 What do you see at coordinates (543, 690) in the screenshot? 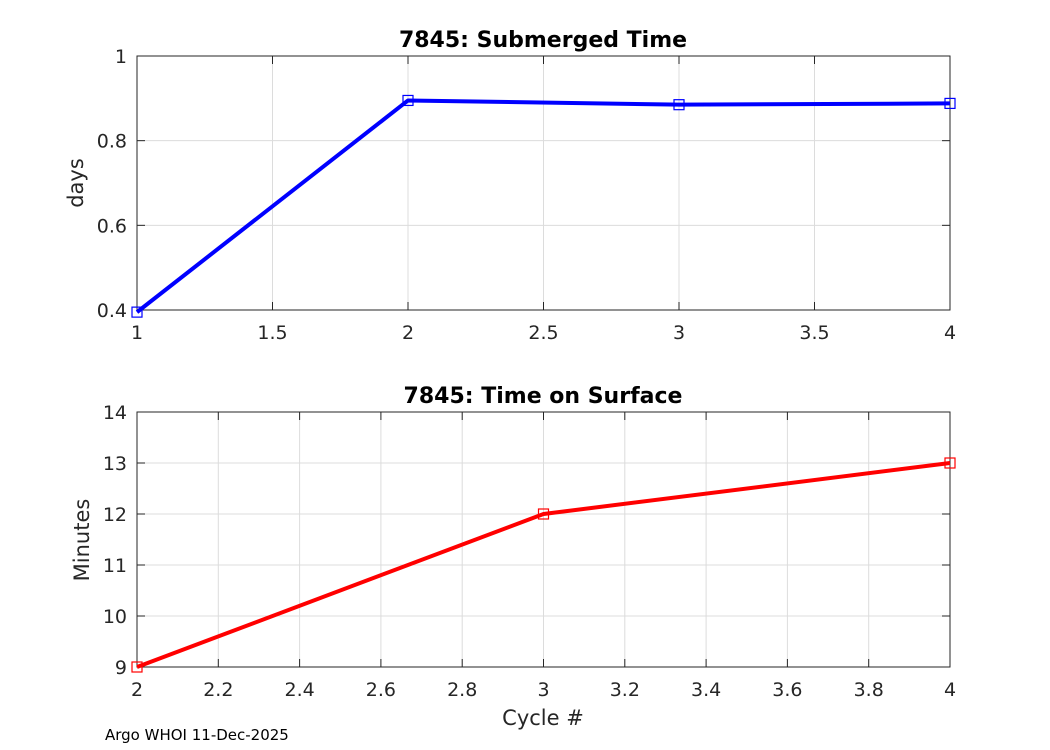
I see `surface-time-xtick-label: 3` at bounding box center [543, 690].